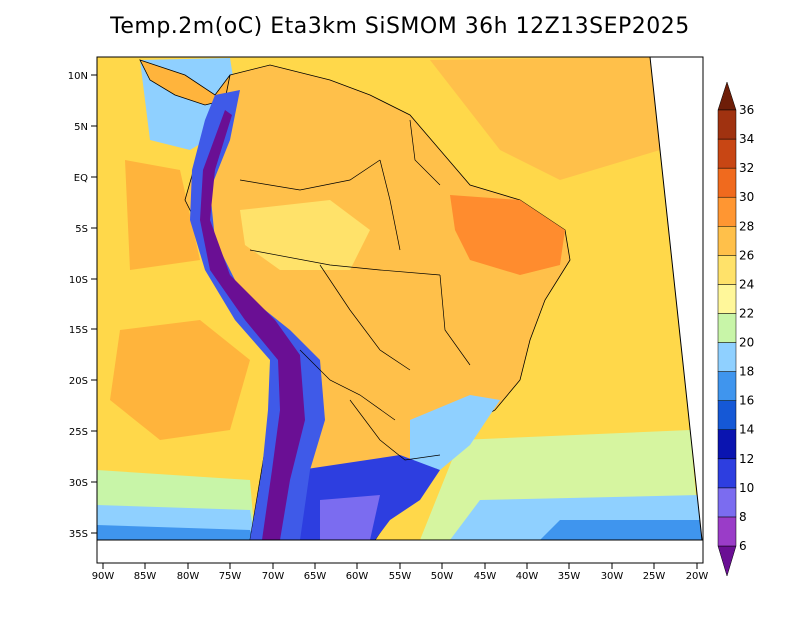 The image size is (800, 618). What do you see at coordinates (727, 561) in the screenshot?
I see `colorbar-bottom-arrow` at bounding box center [727, 561].